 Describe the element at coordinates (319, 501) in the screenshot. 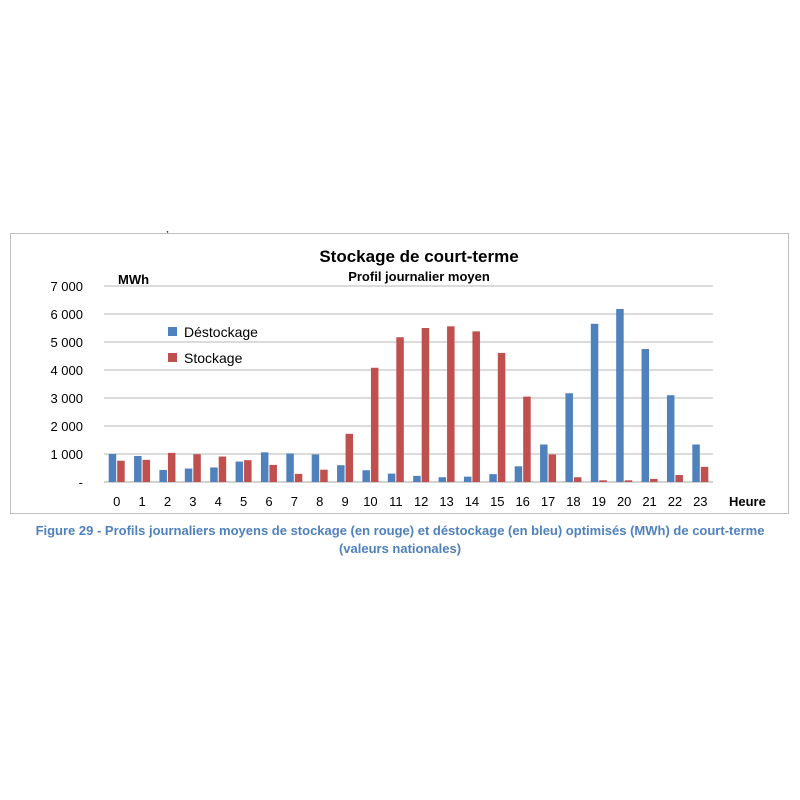

I see `x-tick-label: 8` at that location.